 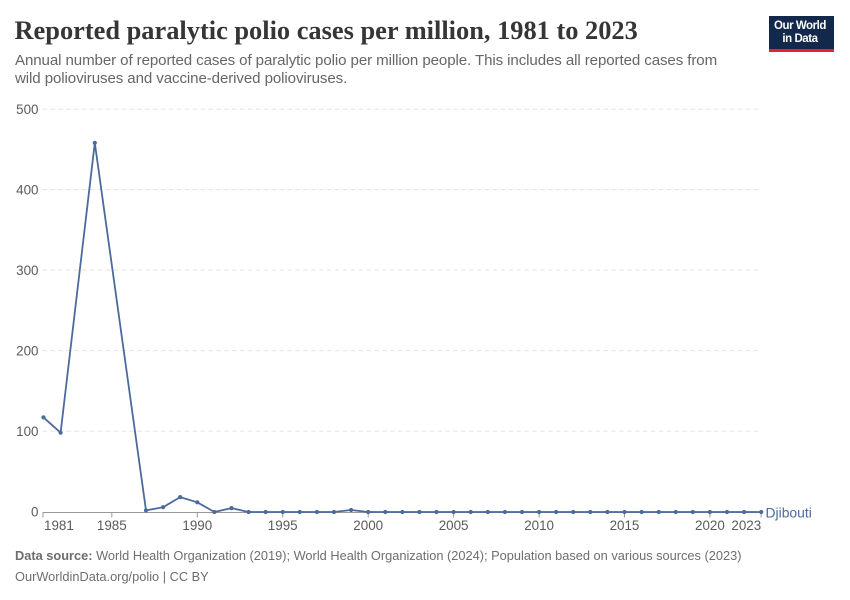 What do you see at coordinates (710, 525) in the screenshot?
I see `svg-text: 2020` at bounding box center [710, 525].